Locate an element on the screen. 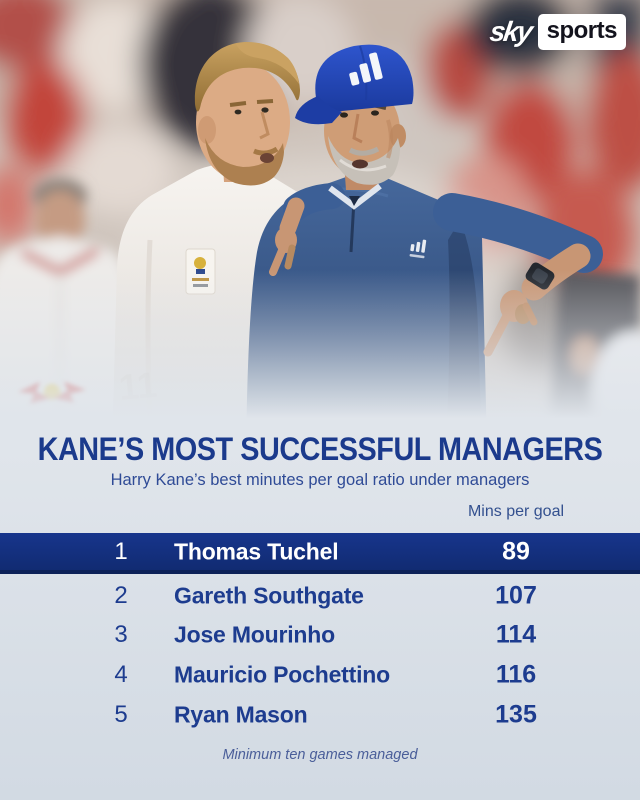 The image size is (640, 800). mins-per-goal-value: 116 is located at coordinates (516, 674).